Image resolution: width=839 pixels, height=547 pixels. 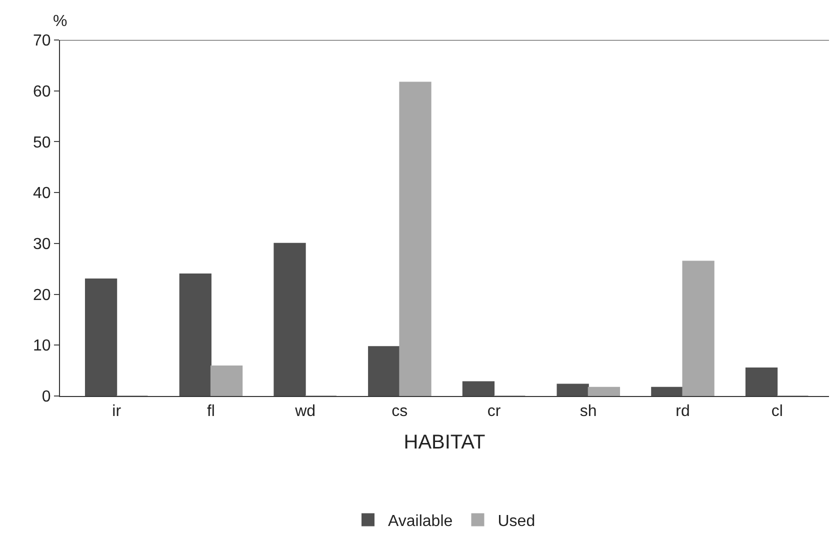 What do you see at coordinates (42, 91) in the screenshot?
I see `y-tick-label: 60` at bounding box center [42, 91].